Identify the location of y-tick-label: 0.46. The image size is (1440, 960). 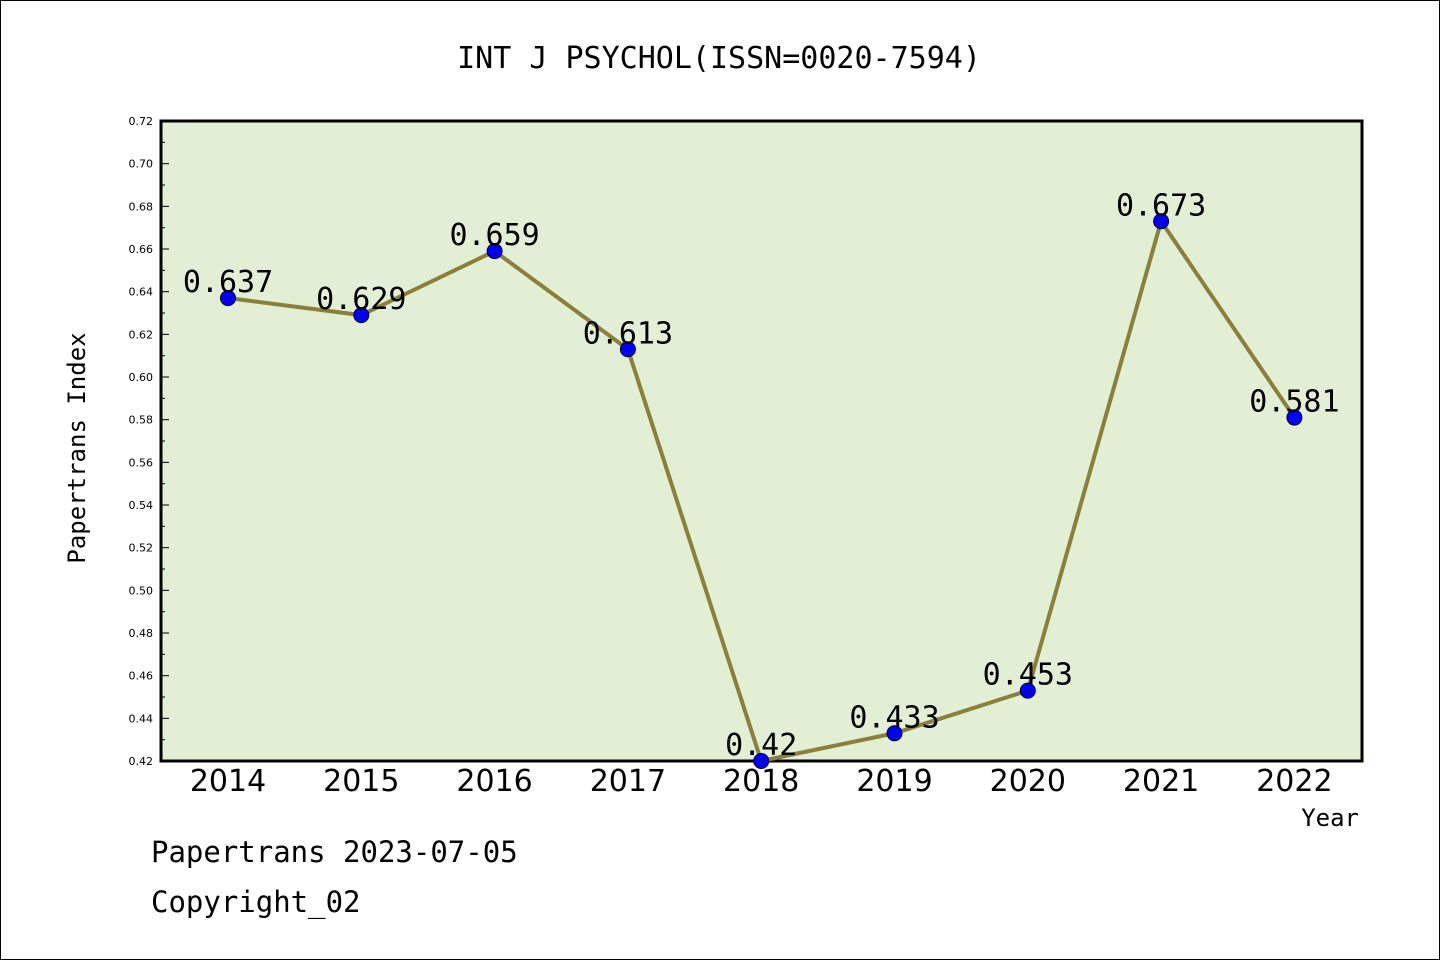
(141, 676).